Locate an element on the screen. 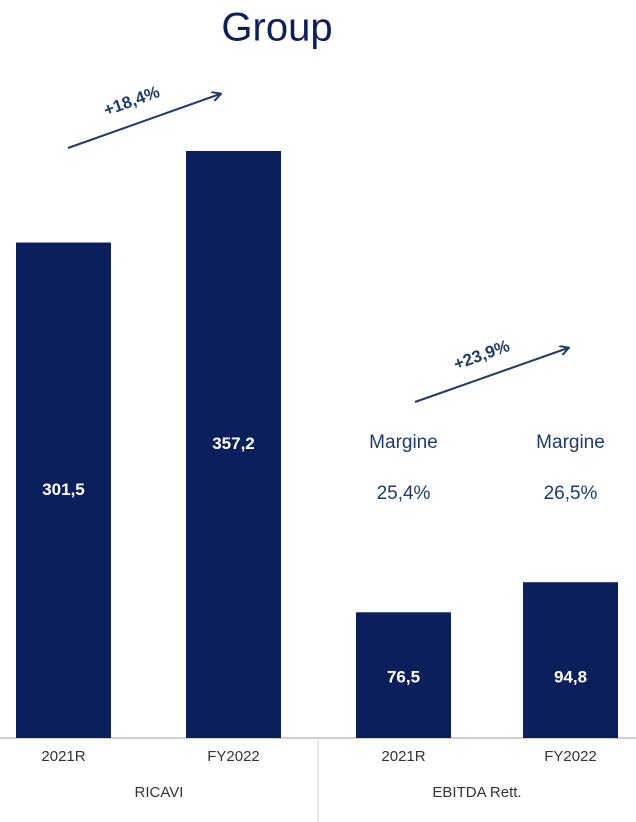 The image size is (636, 822). value-label: 301,5 is located at coordinates (63, 489).